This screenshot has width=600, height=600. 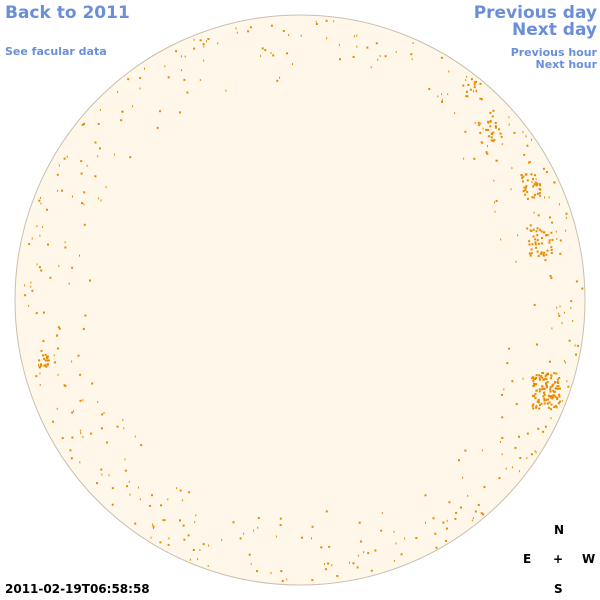 What do you see at coordinates (553, 52) in the screenshot?
I see `previous-hour-link: Previous hour` at bounding box center [553, 52].